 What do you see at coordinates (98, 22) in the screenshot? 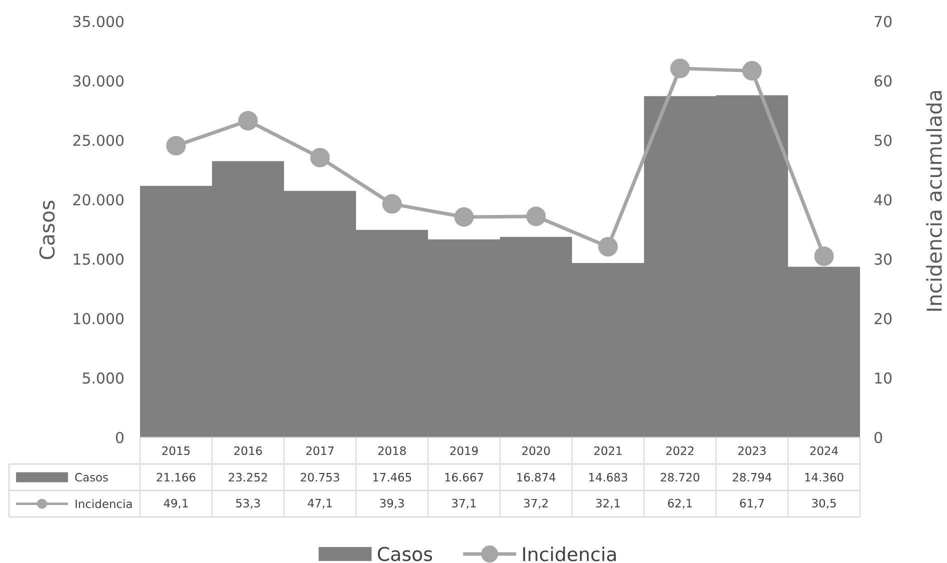
I see `y-tick-label: 35.000` at bounding box center [98, 22].